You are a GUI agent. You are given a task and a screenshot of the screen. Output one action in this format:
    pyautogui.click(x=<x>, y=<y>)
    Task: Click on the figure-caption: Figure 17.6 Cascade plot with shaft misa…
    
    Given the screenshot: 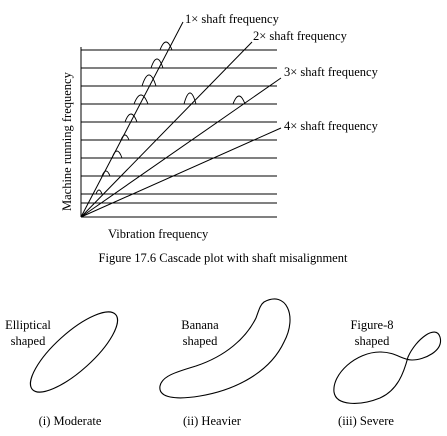 What is the action you would take?
    pyautogui.click(x=223, y=258)
    